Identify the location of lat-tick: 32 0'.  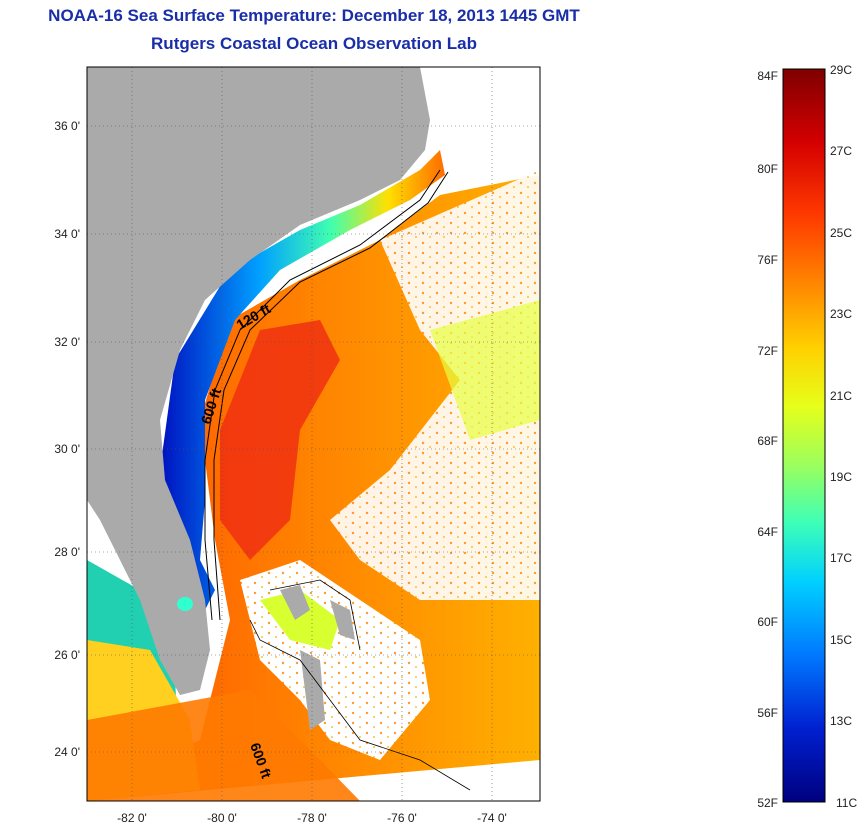
(67, 342).